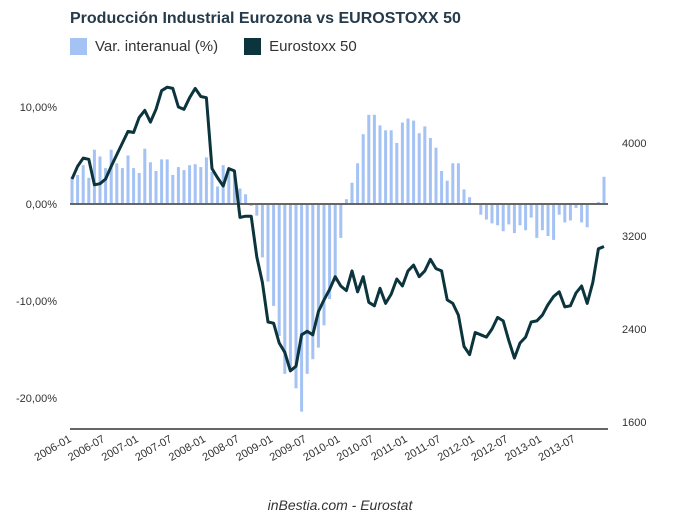 The height and width of the screenshot is (519, 680). Describe the element at coordinates (39, 108) in the screenshot. I see `left-tick-label: 10,00%` at that location.